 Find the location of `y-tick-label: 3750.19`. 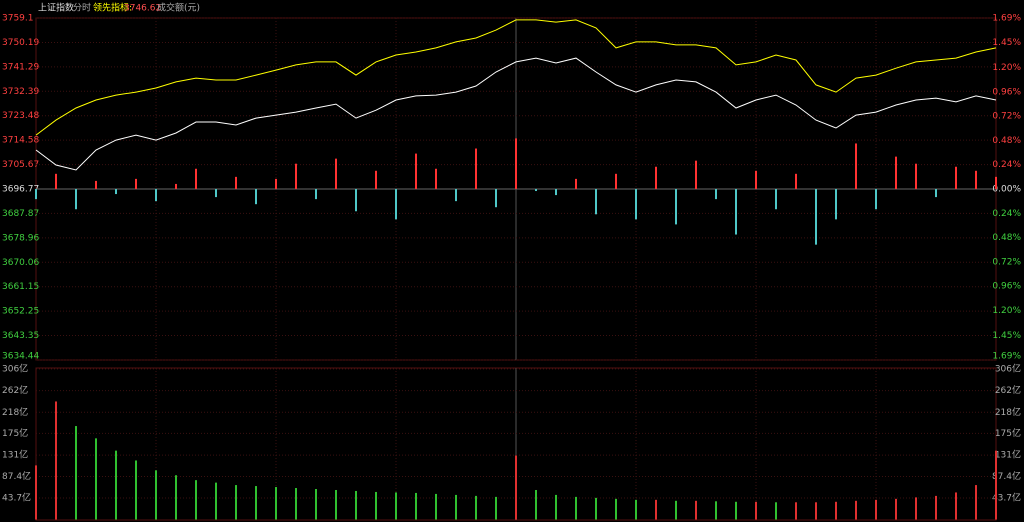

y-tick-label: 3750.19 is located at coordinates (20, 43).